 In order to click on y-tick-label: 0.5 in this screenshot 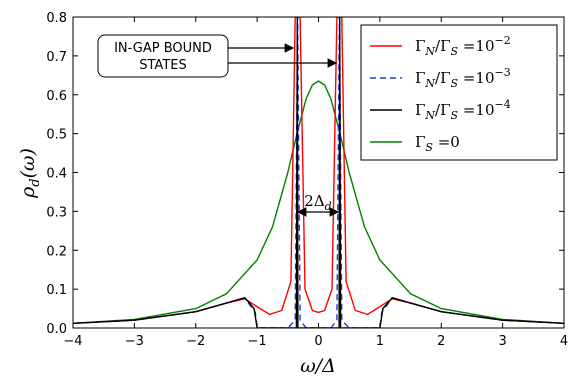, I will do `click(56, 135)`.